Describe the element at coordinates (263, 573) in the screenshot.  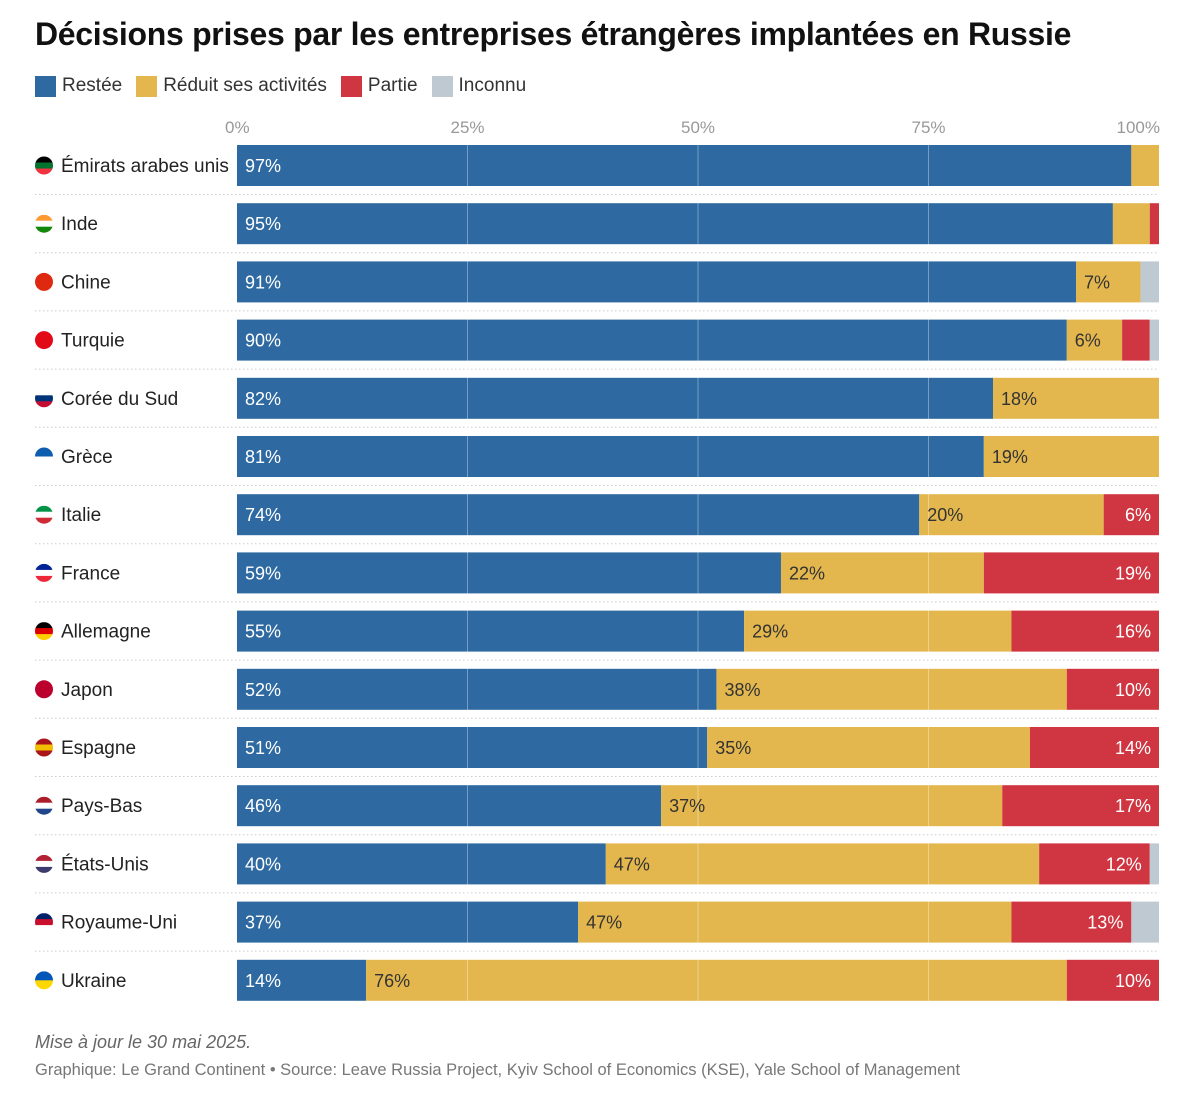
I see `data-label: 59%` at that location.